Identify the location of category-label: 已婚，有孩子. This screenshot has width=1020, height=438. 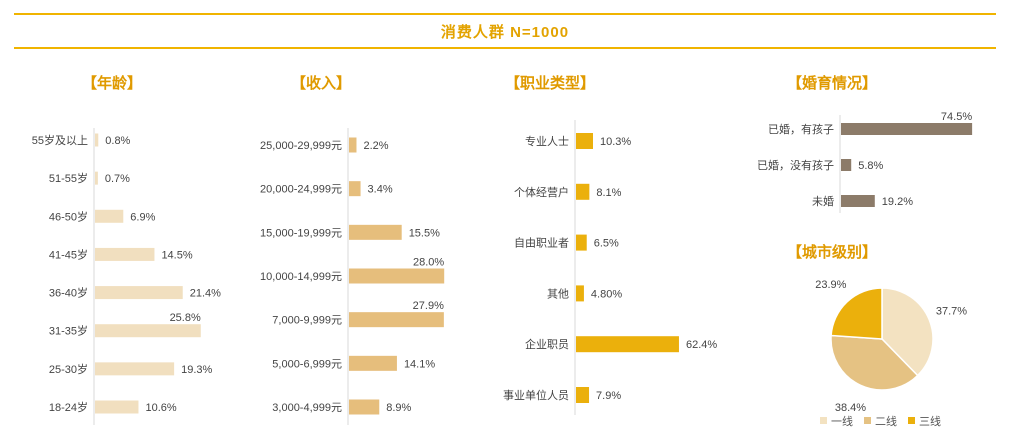
(801, 129).